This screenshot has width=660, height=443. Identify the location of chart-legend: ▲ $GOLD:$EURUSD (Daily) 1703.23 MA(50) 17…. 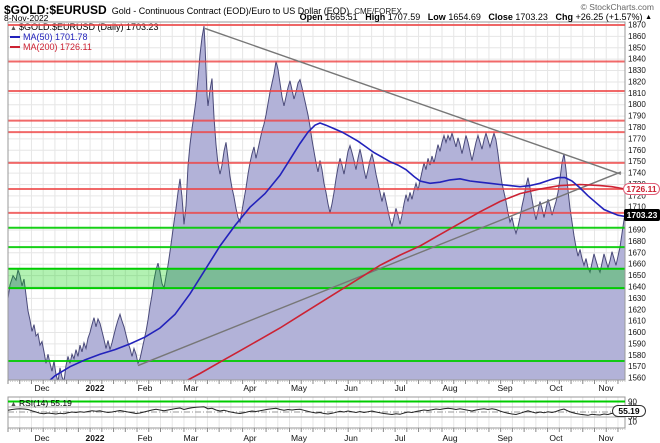
(84, 37).